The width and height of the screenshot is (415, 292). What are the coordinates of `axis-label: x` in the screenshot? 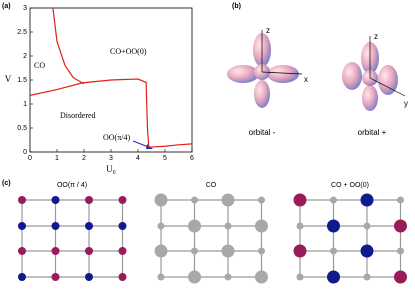 It's located at (306, 79).